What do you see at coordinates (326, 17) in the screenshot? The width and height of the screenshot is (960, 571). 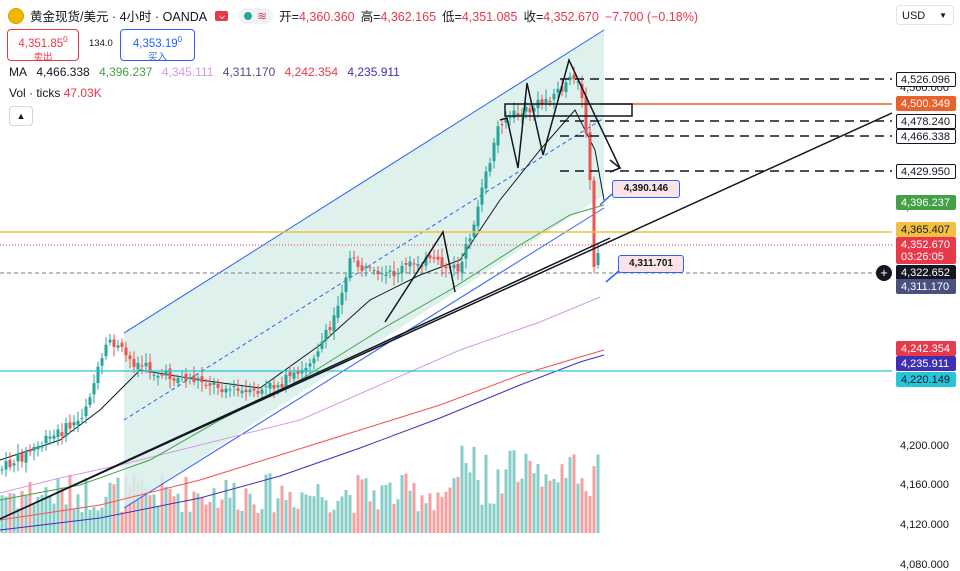 I see `open-value: 4,360.360` at bounding box center [326, 17].